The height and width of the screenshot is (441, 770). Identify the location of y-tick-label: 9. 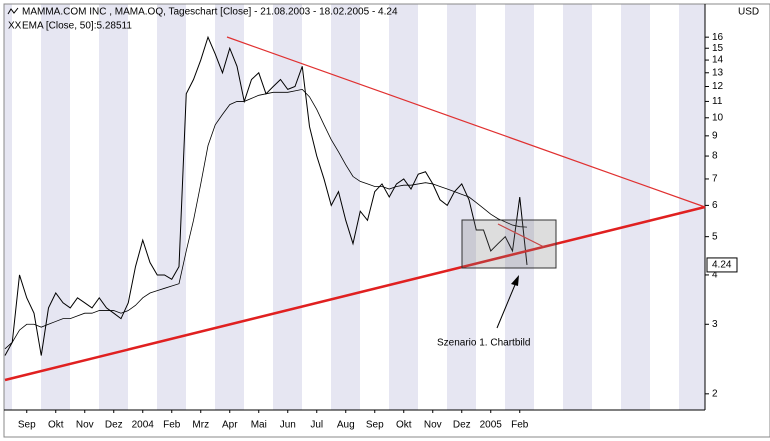
(715, 135).